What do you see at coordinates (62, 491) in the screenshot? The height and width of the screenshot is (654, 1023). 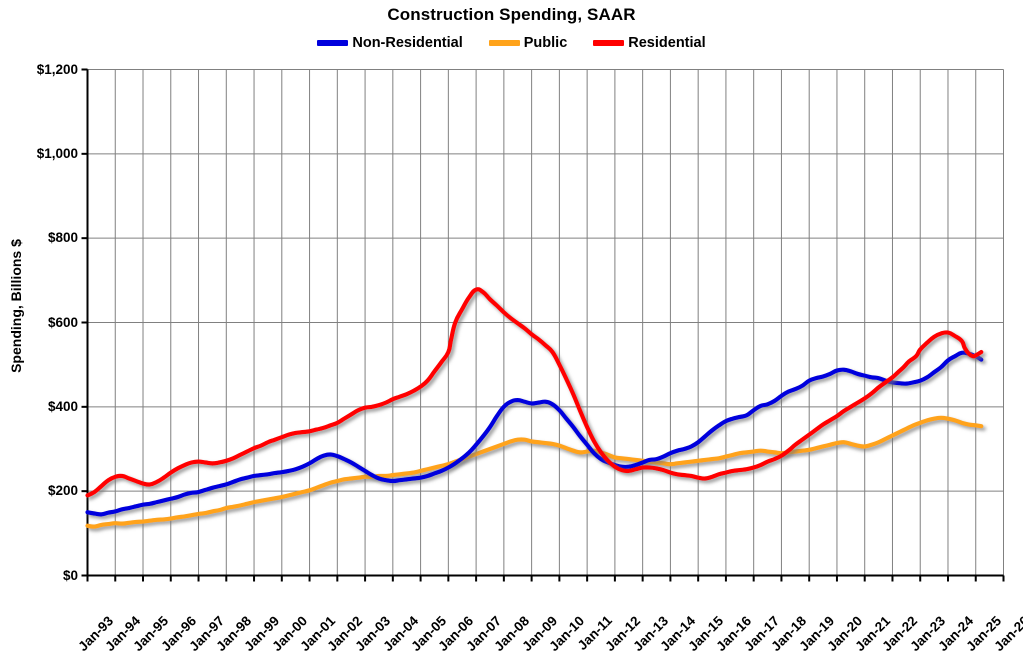 I see `y-axis-tick-label: $200` at bounding box center [62, 491].